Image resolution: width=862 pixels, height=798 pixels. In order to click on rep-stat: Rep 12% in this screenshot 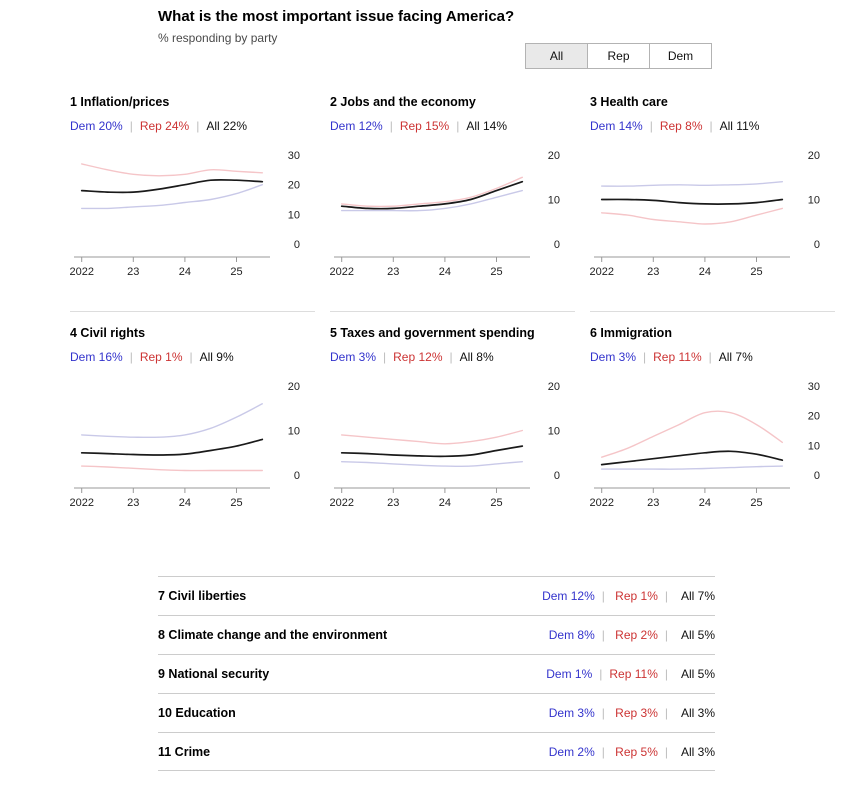, I will do `click(418, 357)`.